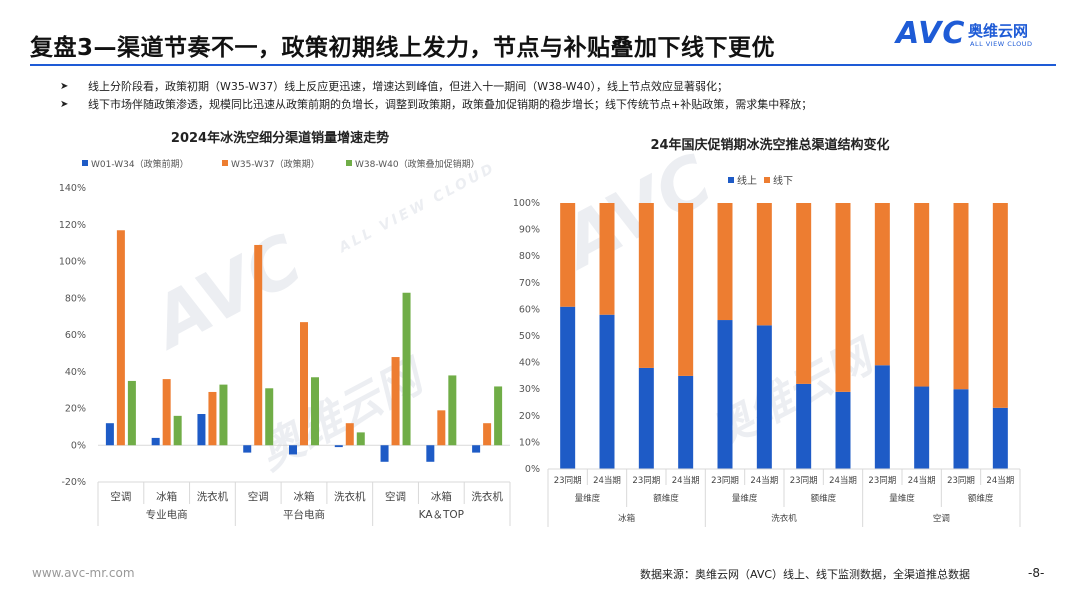 This screenshot has height=608, width=1080. I want to click on chart-title: 24年国庆促销期冰洗空推总渠道结构变化, so click(769, 145).